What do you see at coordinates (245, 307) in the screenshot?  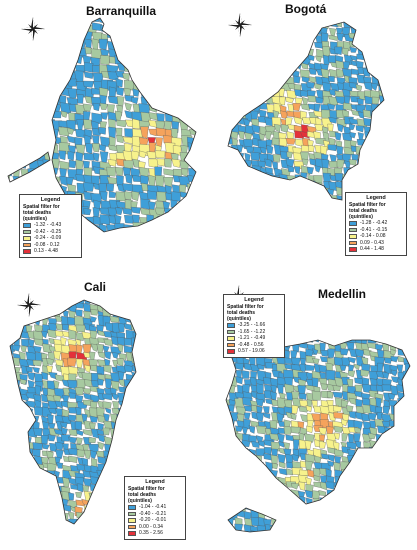 I see `legend-subtitle: Spatial filter for` at bounding box center [245, 307].